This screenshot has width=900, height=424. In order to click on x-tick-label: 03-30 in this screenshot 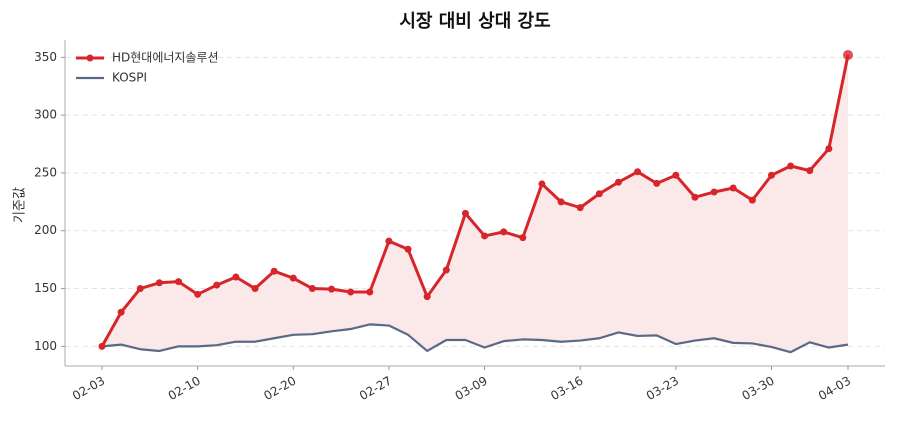, I will do `click(758, 389)`.